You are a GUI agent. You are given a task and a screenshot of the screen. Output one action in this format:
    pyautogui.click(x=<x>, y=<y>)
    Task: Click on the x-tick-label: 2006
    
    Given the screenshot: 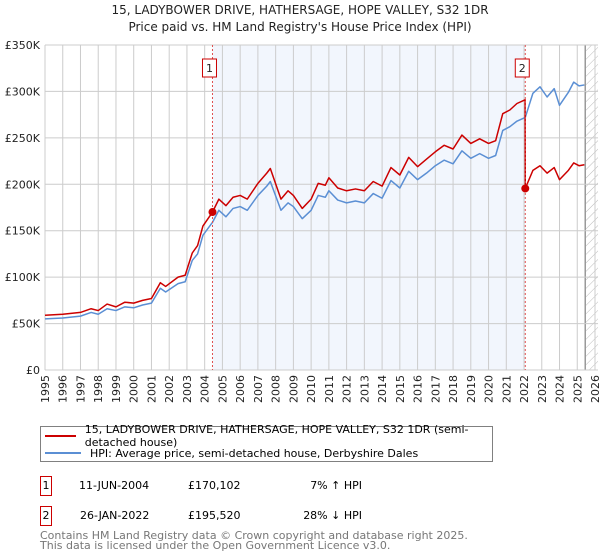 What is the action you would take?
    pyautogui.click(x=240, y=389)
    